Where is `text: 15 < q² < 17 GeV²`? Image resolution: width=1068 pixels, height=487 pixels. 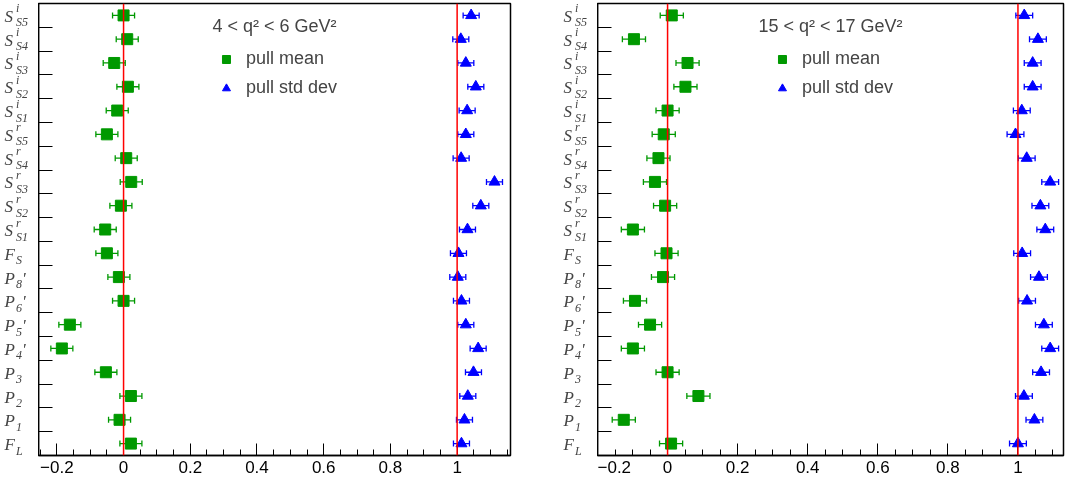 text: 15 < q² < 17 GeV² is located at coordinates (830, 25).